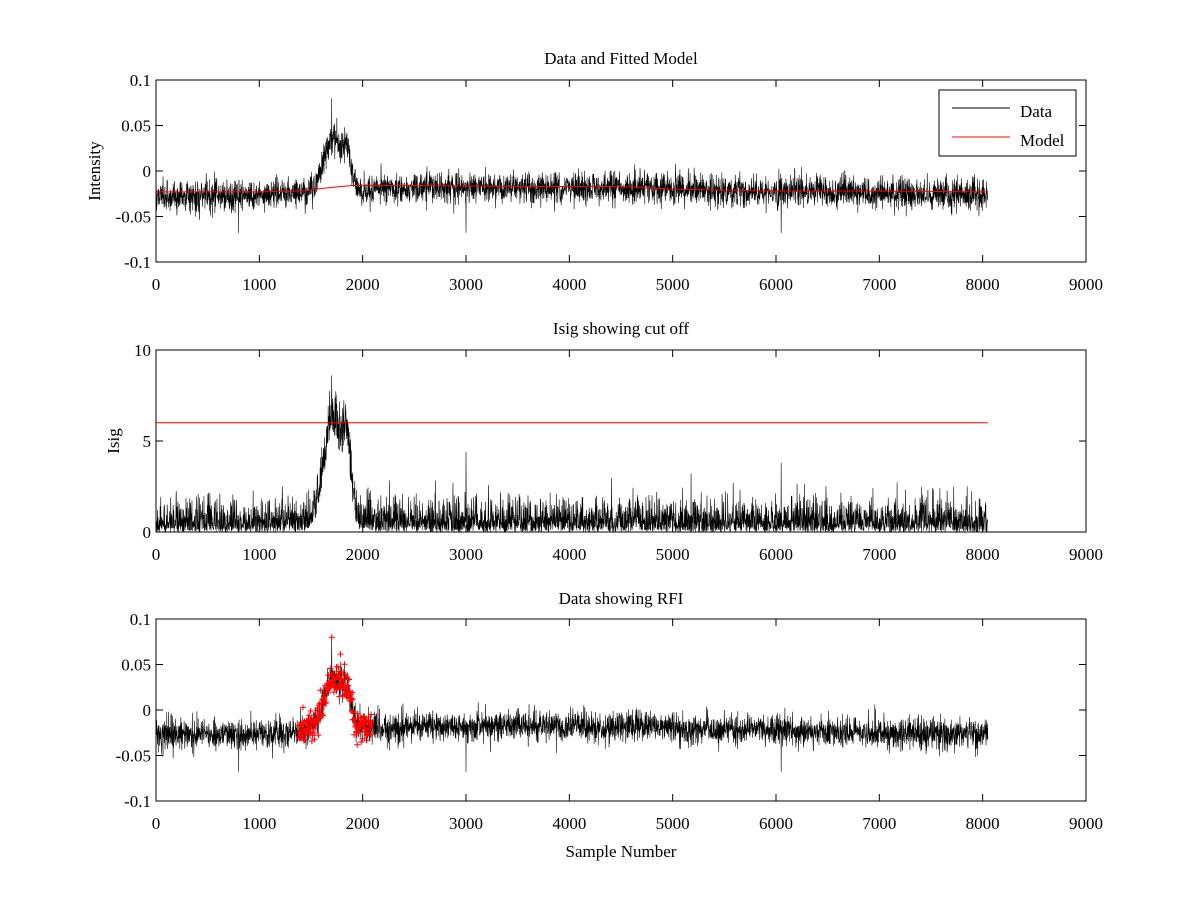 This screenshot has height=900, width=1200. Describe the element at coordinates (147, 441) in the screenshot. I see `y-tick-label: 5` at that location.